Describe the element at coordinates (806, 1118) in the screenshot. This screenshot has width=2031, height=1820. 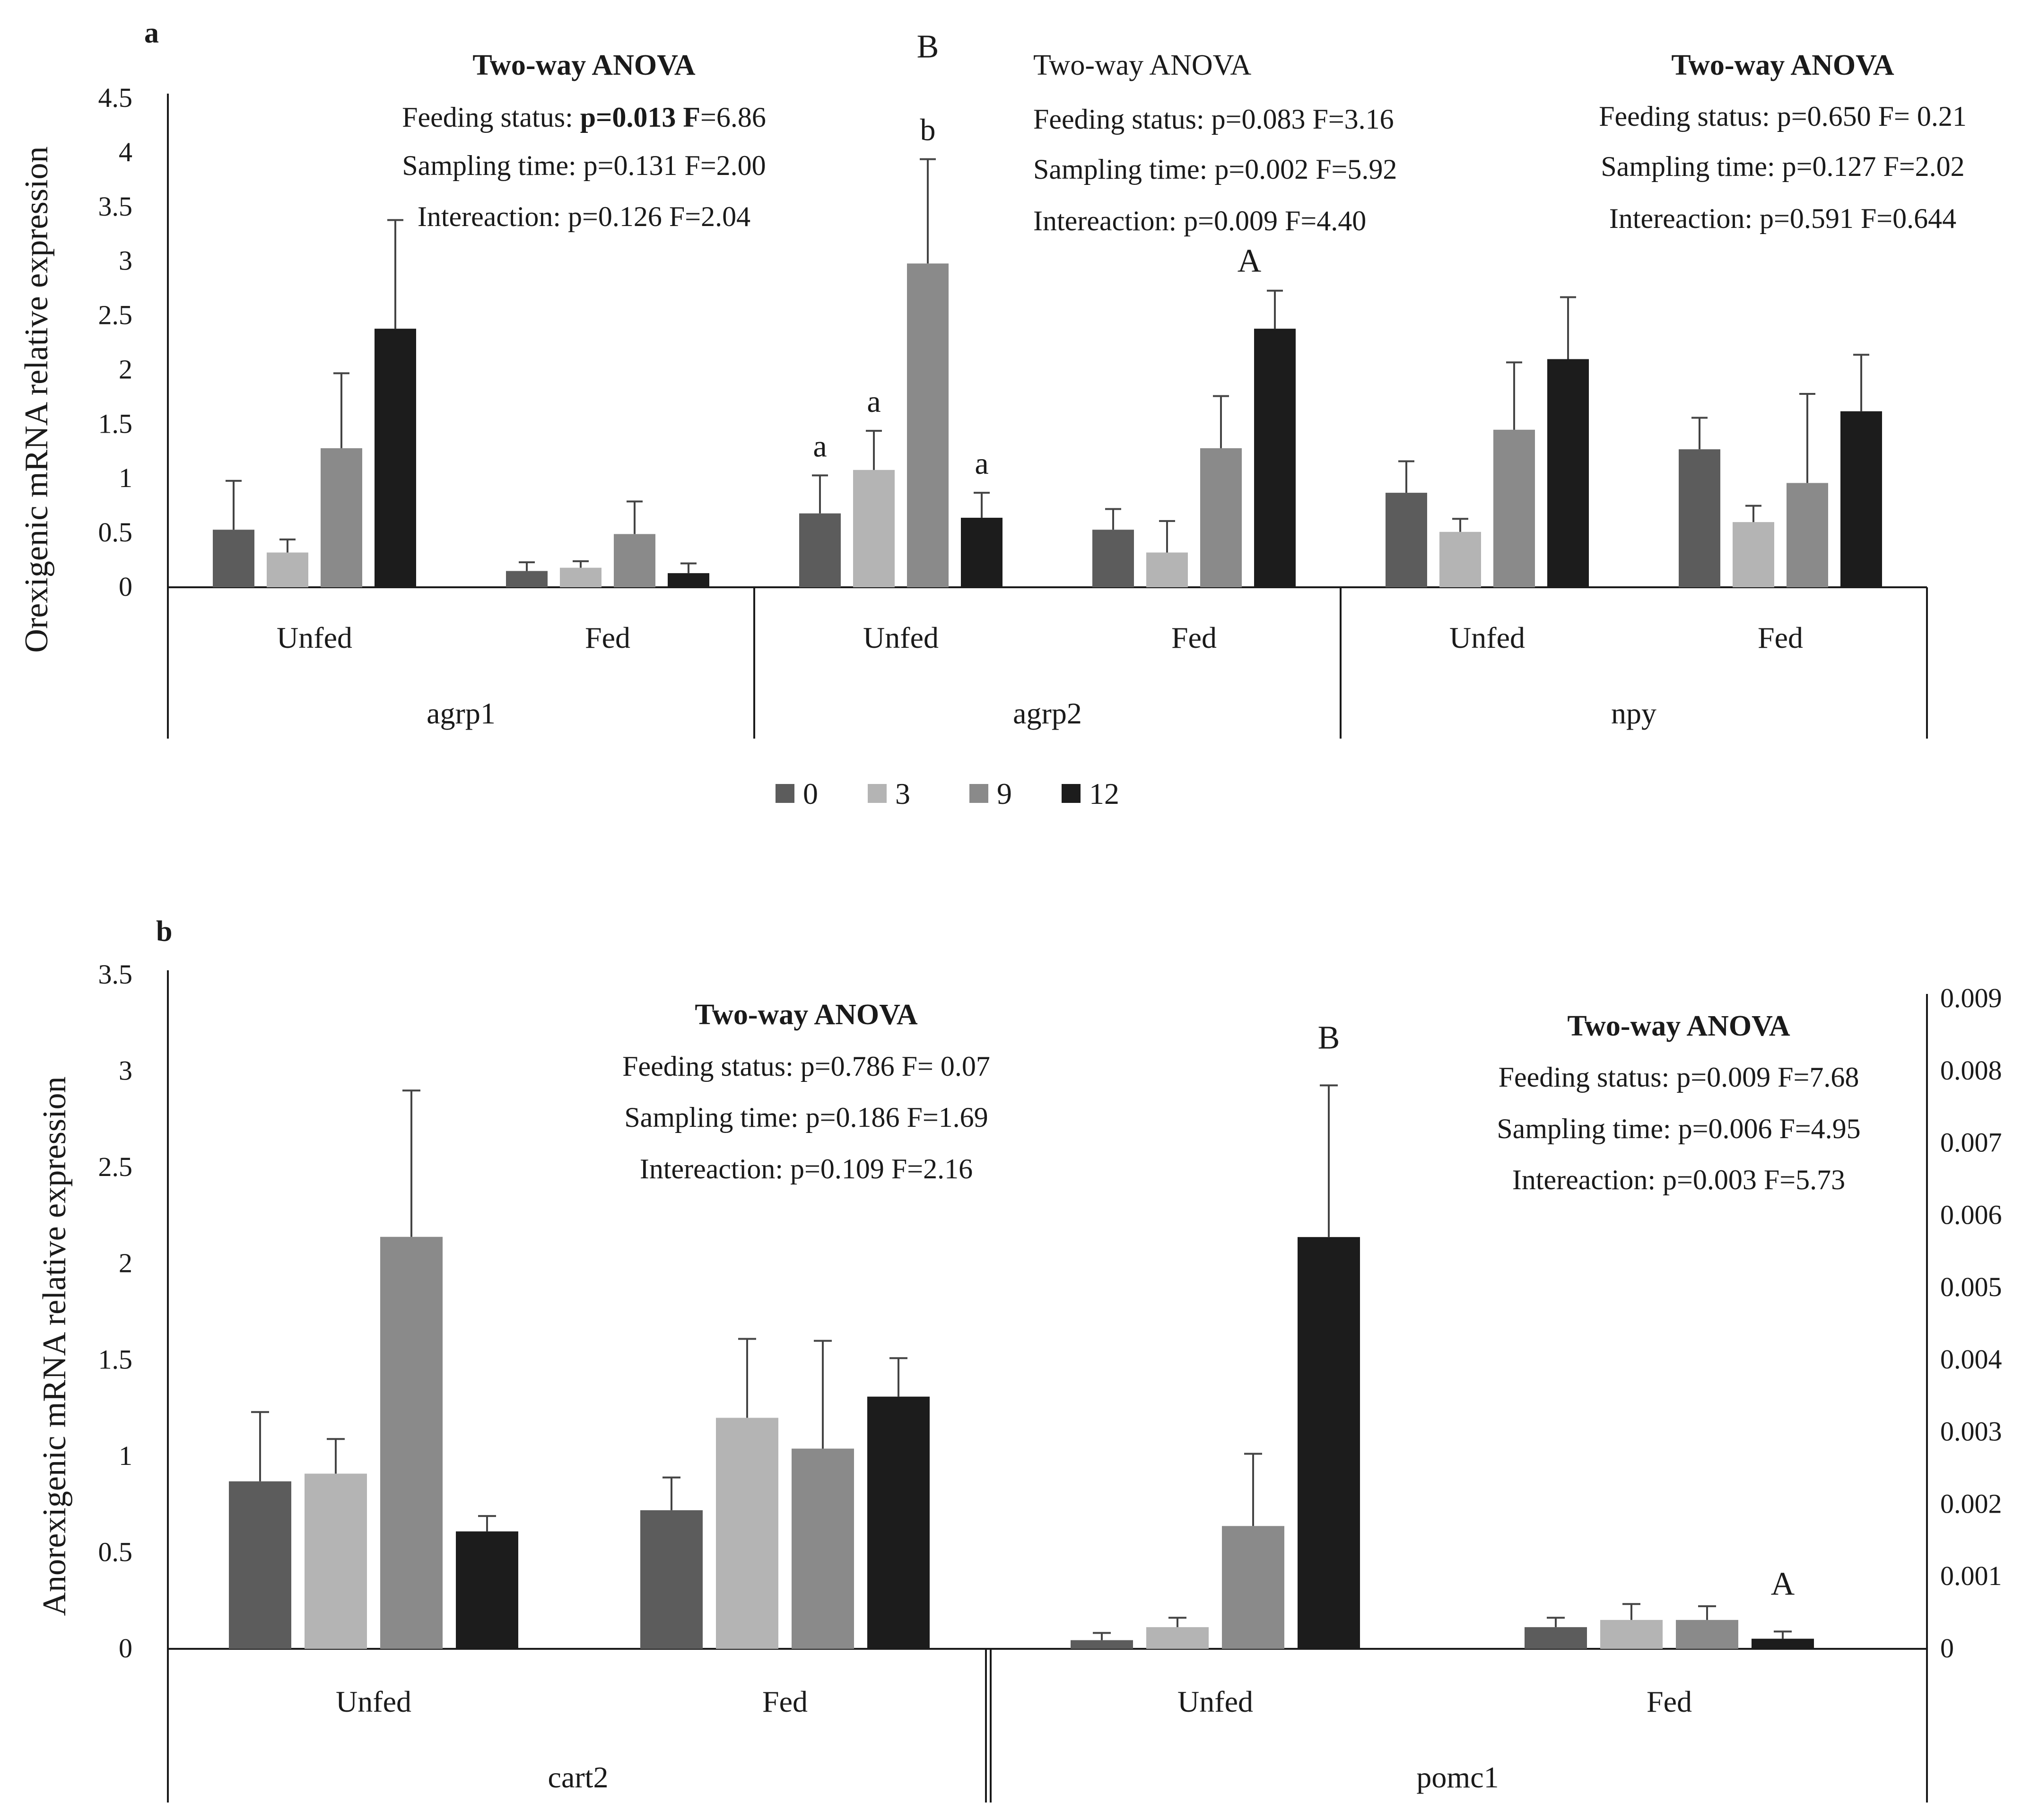
I see `anova-sampling-time: Sampling time: p=0.186 F=1.69` at that location.